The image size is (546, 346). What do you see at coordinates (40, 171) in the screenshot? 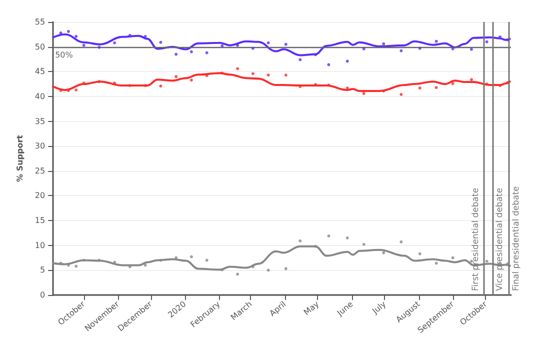
I see `y-tick-label: 25` at bounding box center [40, 171].